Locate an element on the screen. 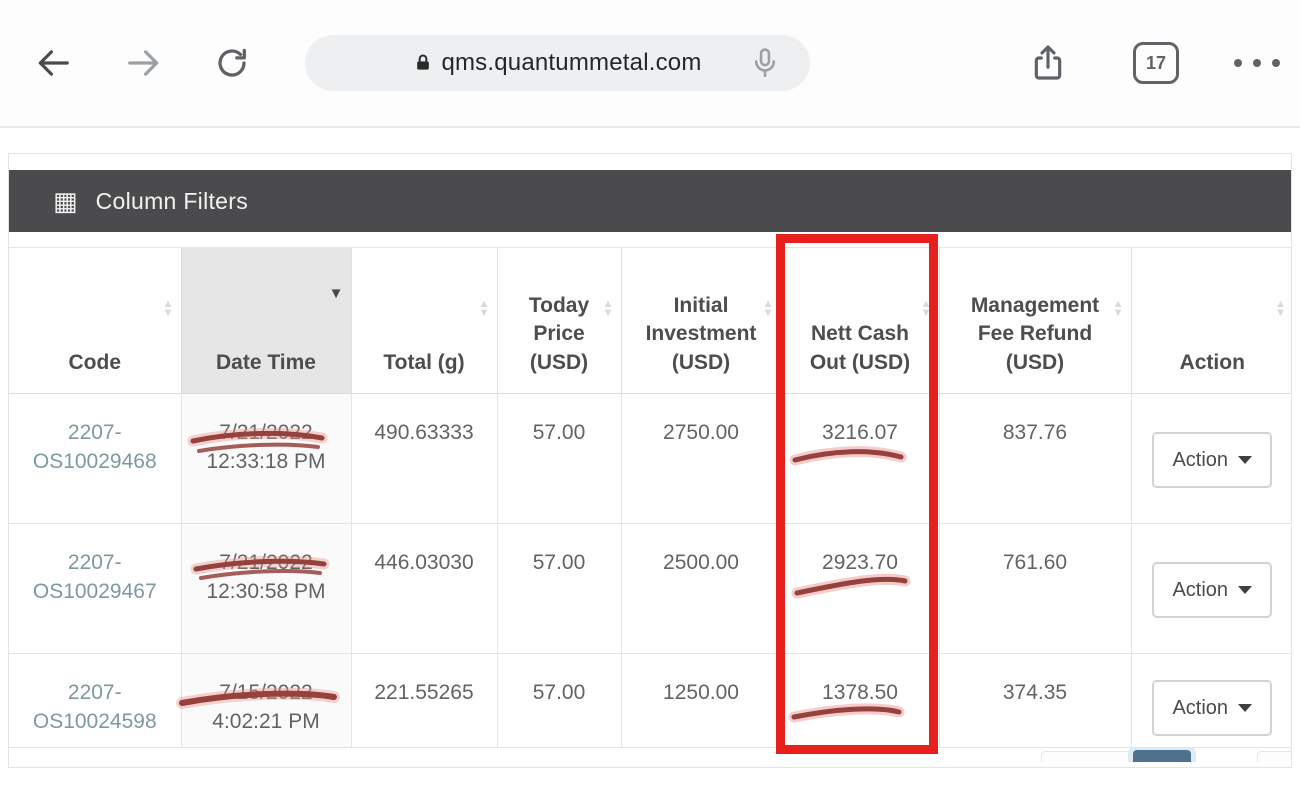  cell-management-fee-refund: 374.35 is located at coordinates (1035, 700).